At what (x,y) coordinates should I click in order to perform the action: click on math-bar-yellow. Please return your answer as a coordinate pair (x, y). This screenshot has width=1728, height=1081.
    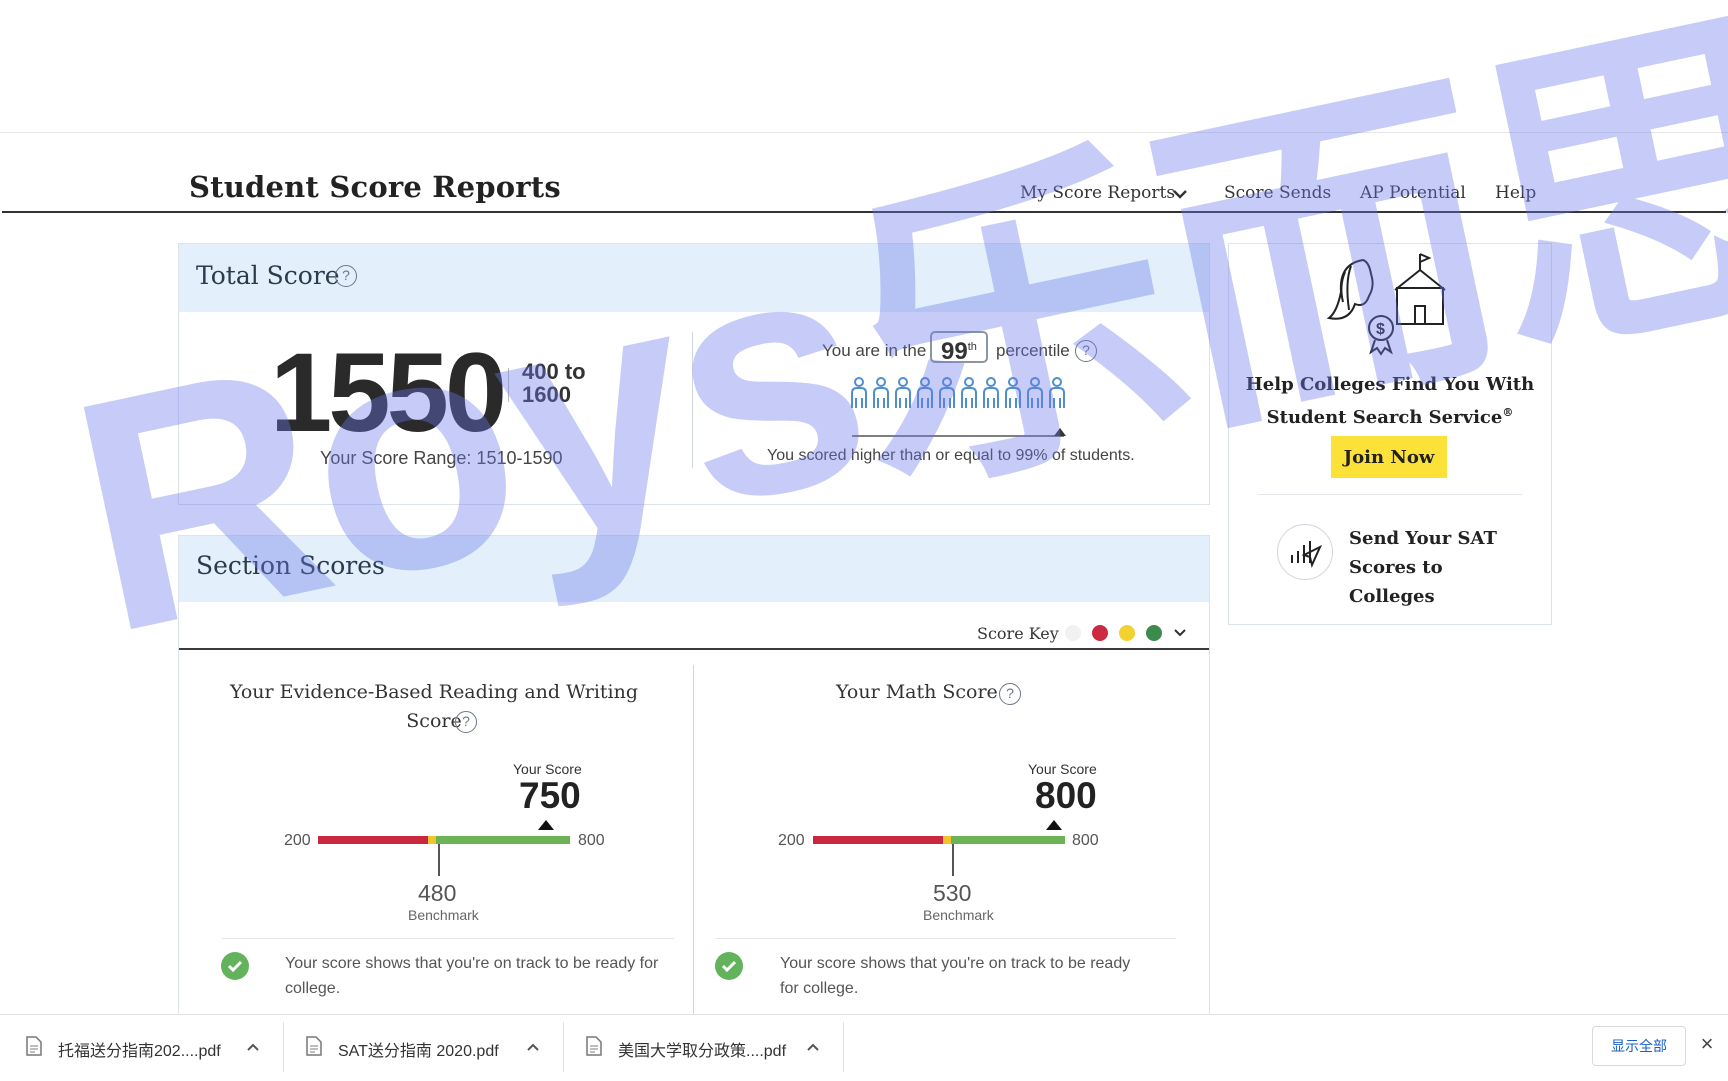
    Looking at the image, I should click on (947, 840).